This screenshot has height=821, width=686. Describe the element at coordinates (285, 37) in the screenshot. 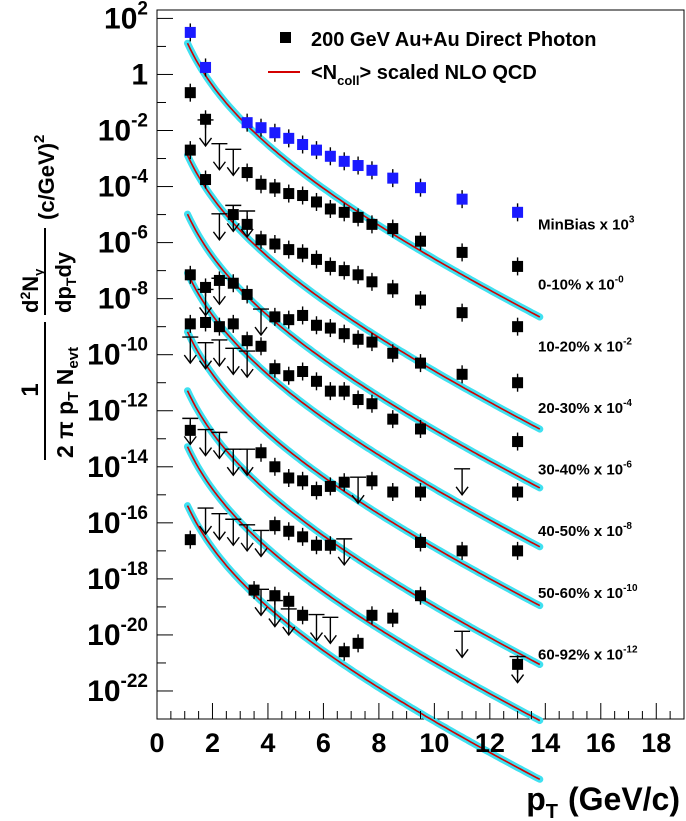

I see `legend-marker-symbol` at that location.